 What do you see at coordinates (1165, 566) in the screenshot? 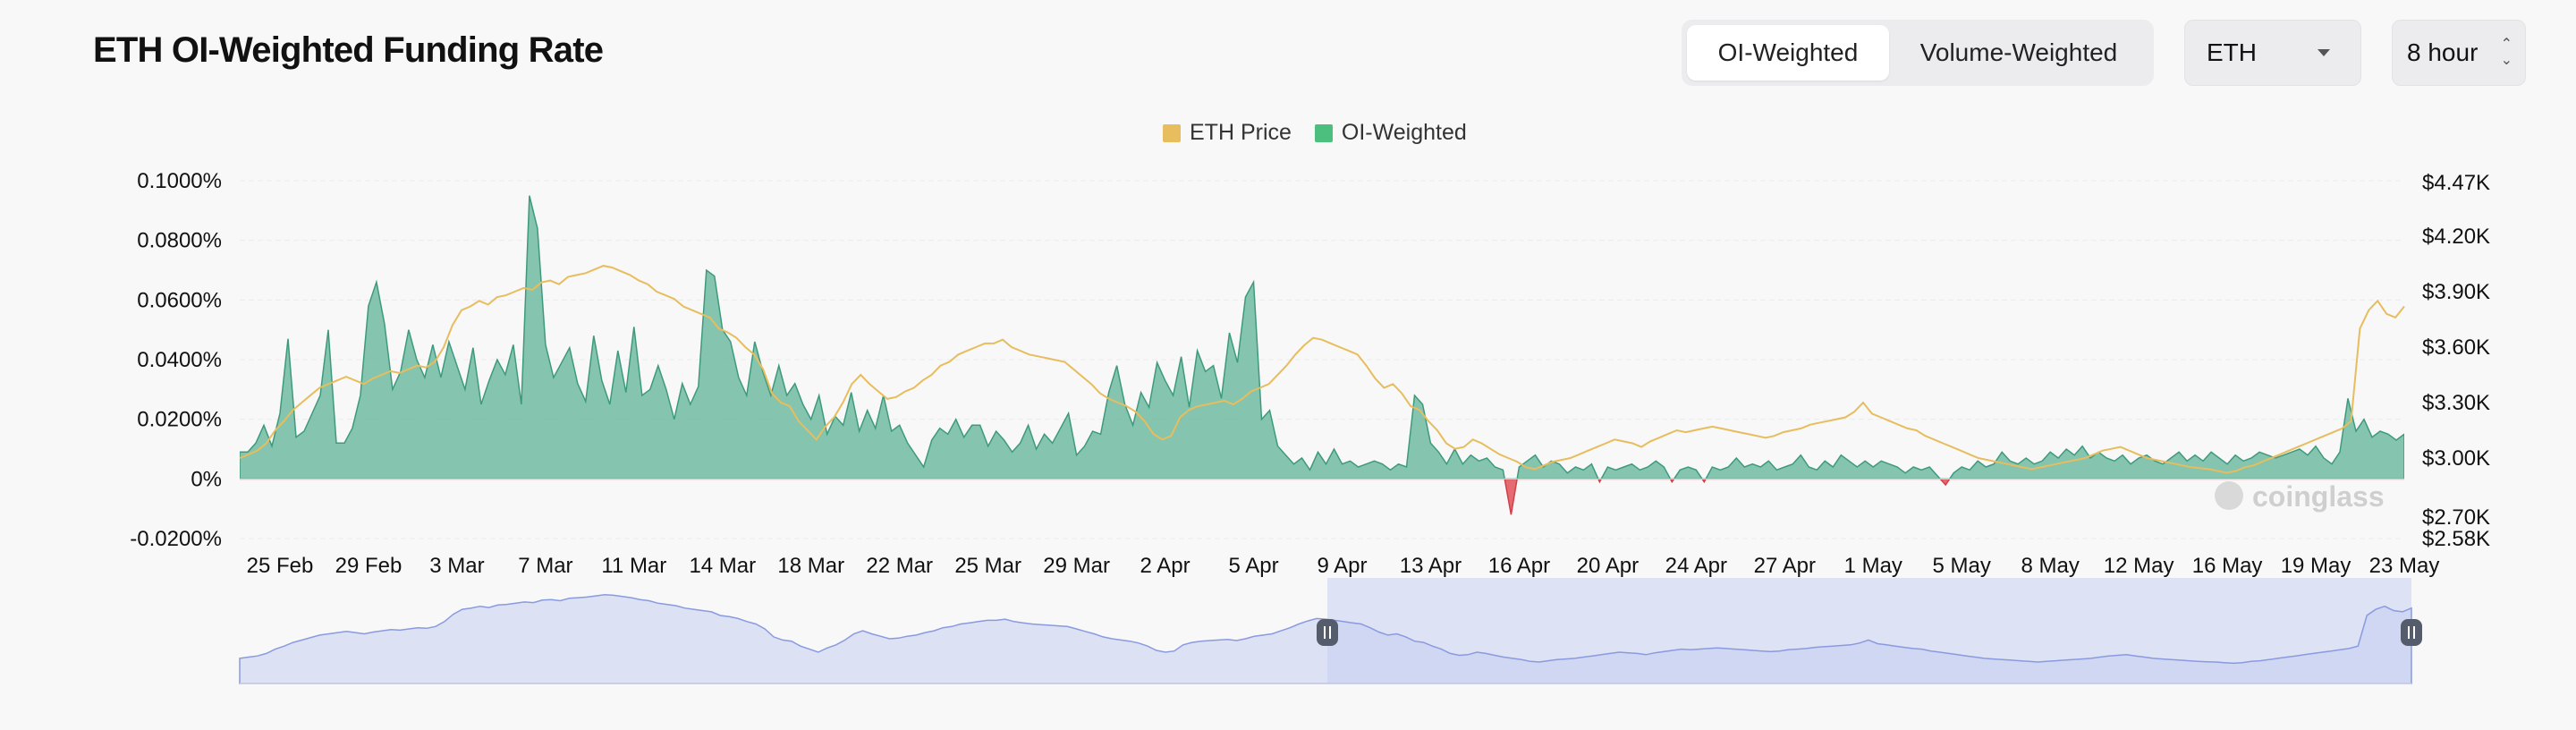
I see `x-tick-label: 2 Apr` at bounding box center [1165, 566].